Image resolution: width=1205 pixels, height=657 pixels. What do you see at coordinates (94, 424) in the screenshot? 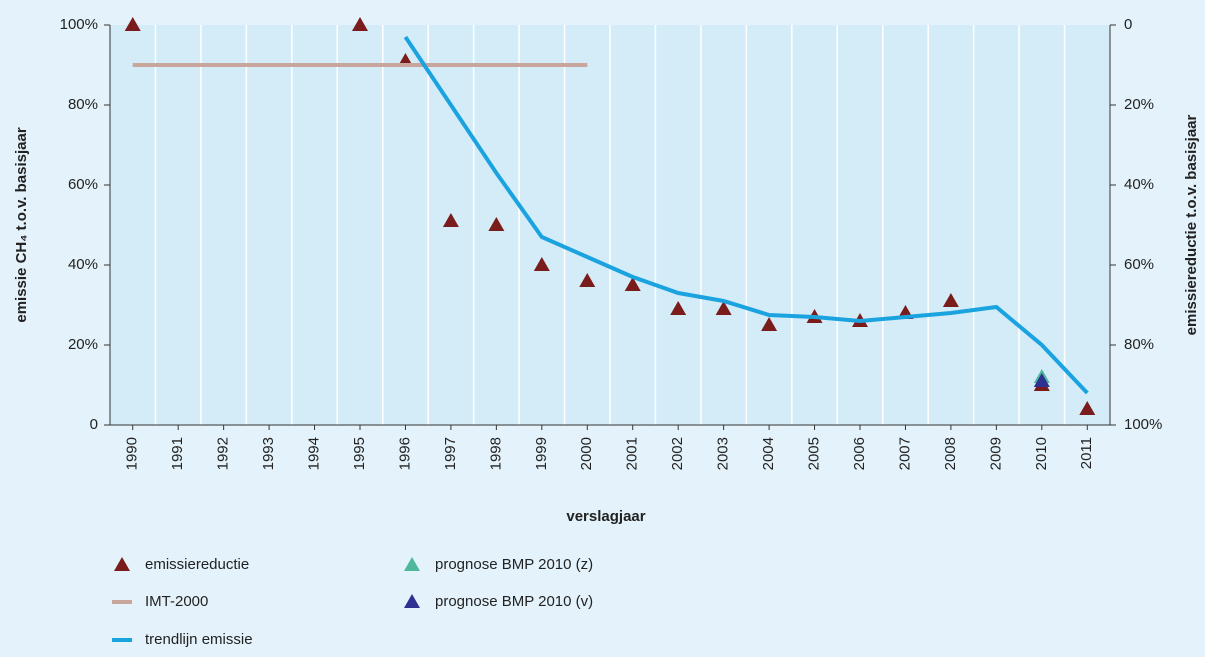
I see `y-tick-label: 0` at bounding box center [94, 424].